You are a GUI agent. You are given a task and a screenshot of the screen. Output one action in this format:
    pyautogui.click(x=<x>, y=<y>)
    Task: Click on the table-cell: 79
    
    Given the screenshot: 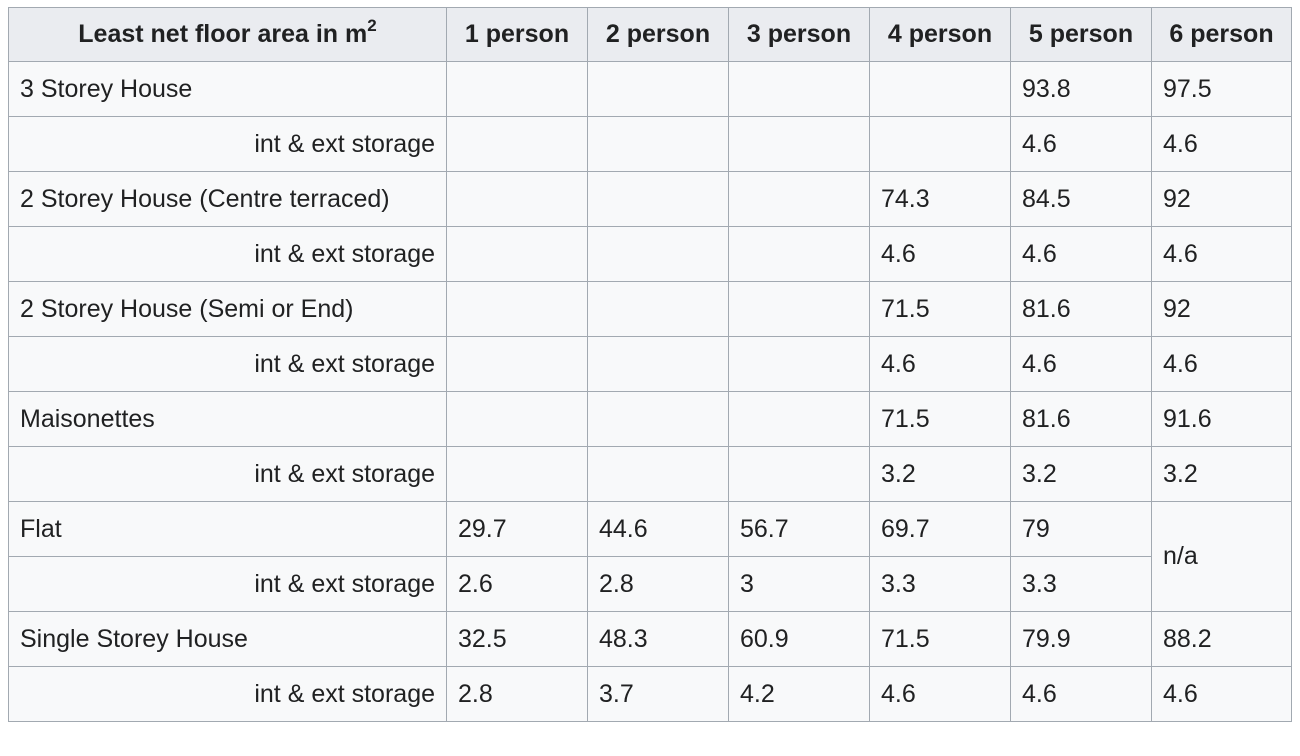 What is the action you would take?
    pyautogui.click(x=1081, y=529)
    